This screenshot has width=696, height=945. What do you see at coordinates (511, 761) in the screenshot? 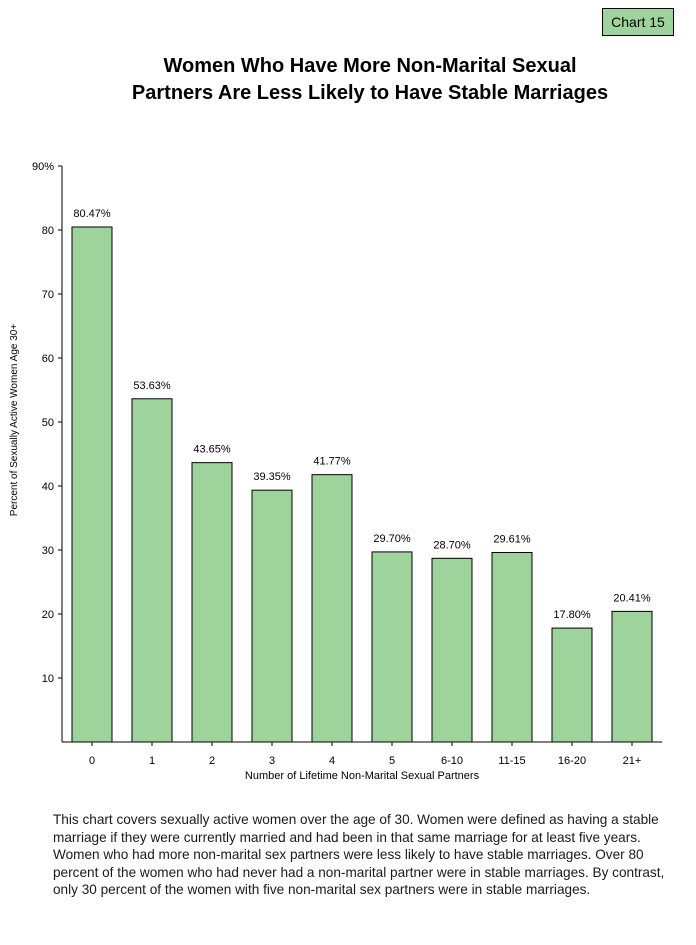
I see `x-tick-label: 11-15` at bounding box center [511, 761].